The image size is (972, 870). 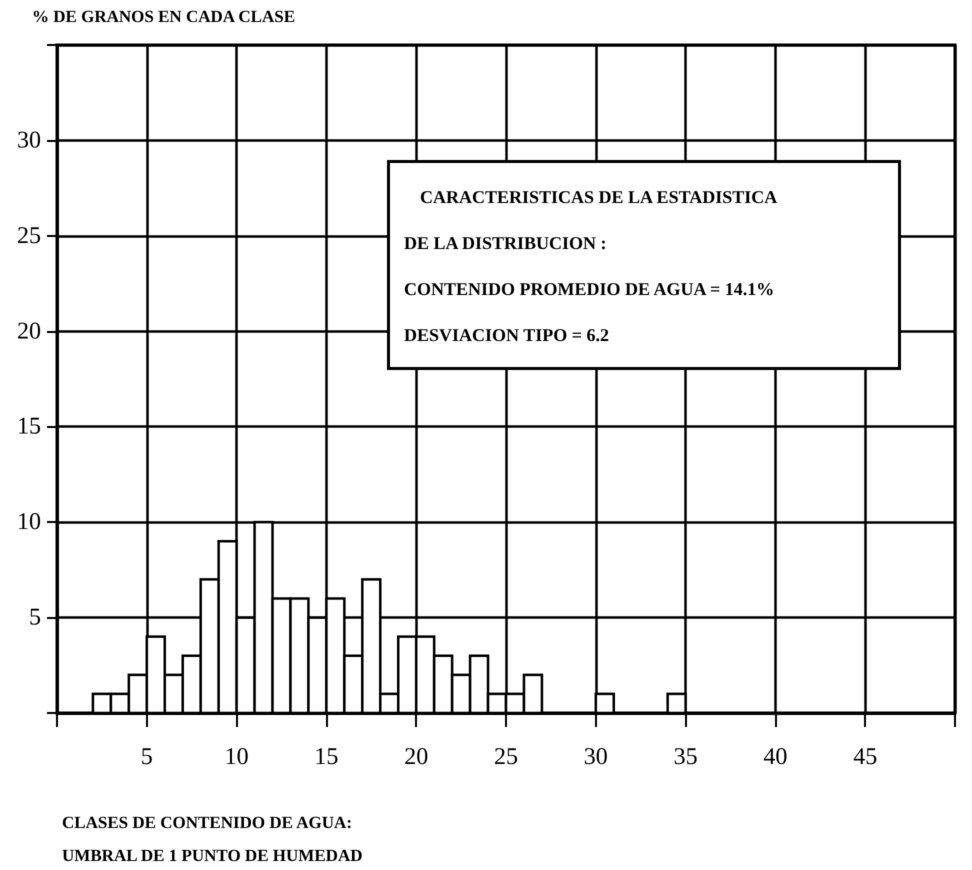 I want to click on x-tick-label: 35, so click(x=686, y=757).